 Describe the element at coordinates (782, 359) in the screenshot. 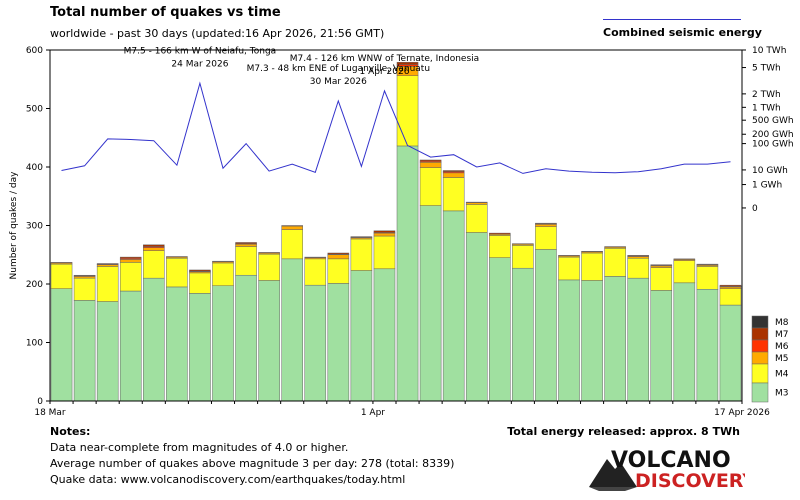

I see `legend-label-m5: M5` at that location.